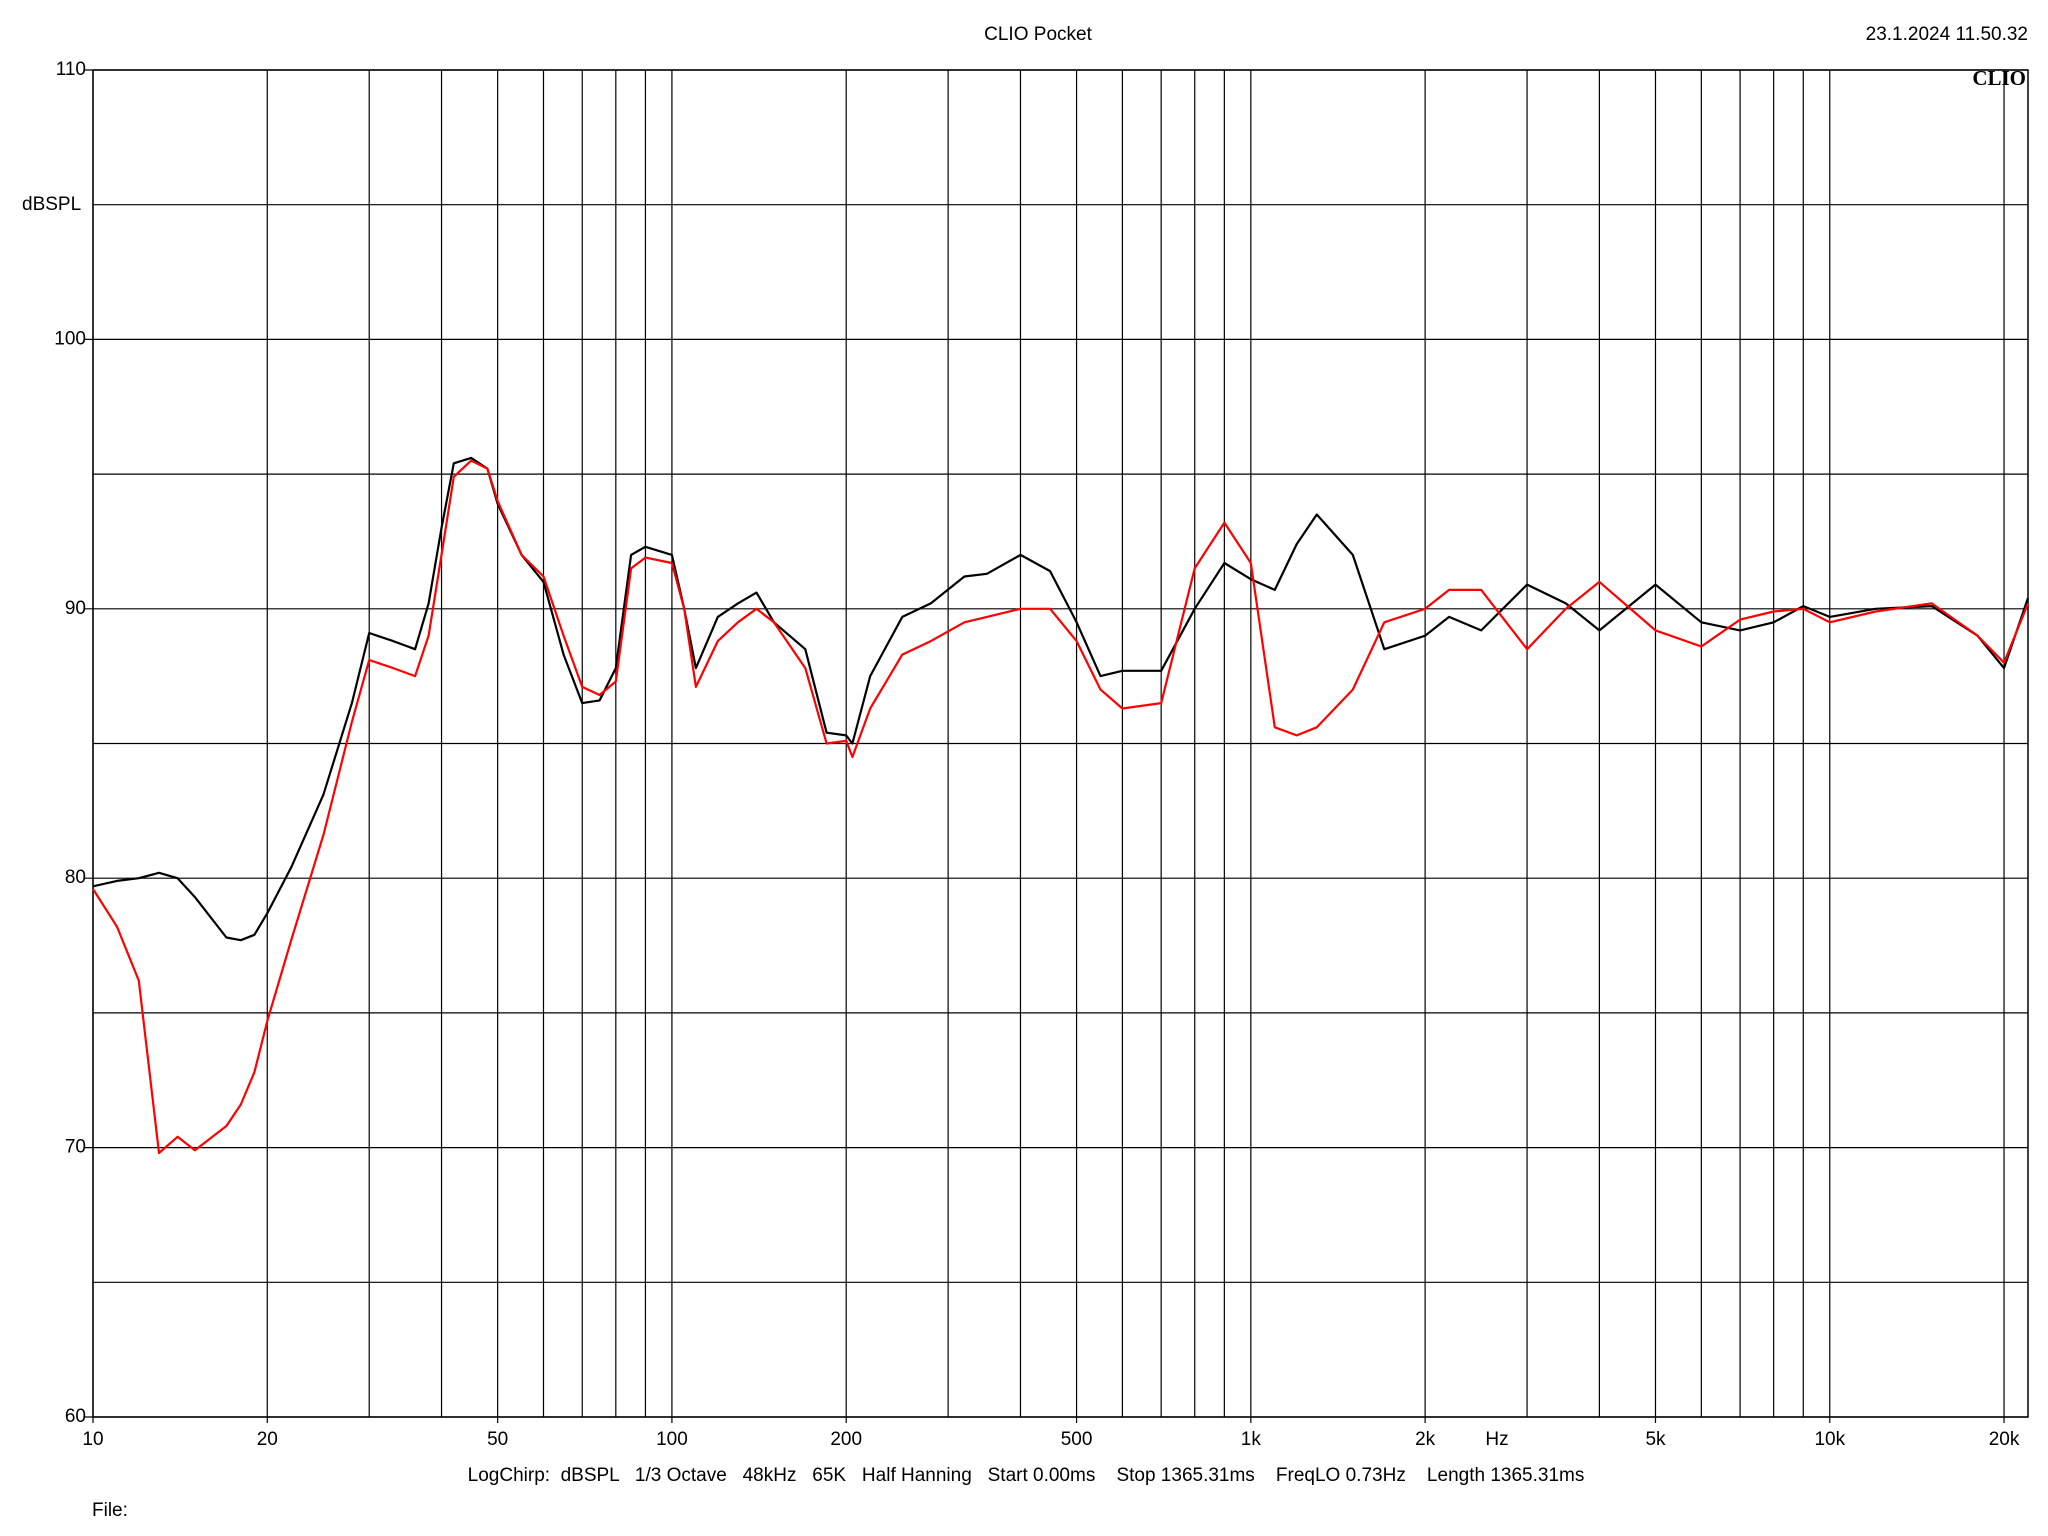 This screenshot has width=2048, height=1536. Describe the element at coordinates (1425, 1439) in the screenshot. I see `x-tick-label: 2k` at that location.